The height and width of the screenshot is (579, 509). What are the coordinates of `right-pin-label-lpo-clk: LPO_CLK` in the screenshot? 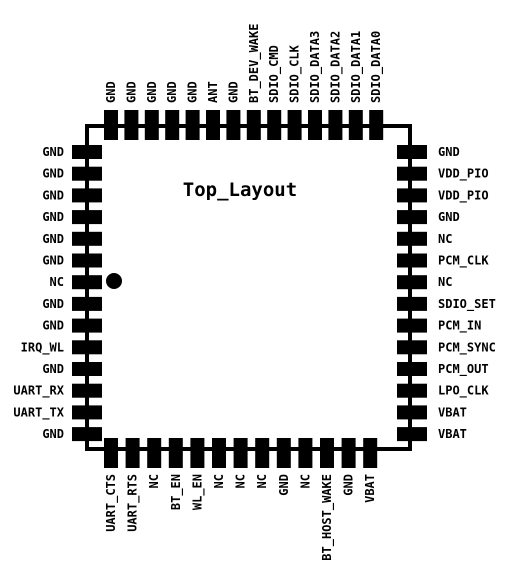 It's located at (463, 391).